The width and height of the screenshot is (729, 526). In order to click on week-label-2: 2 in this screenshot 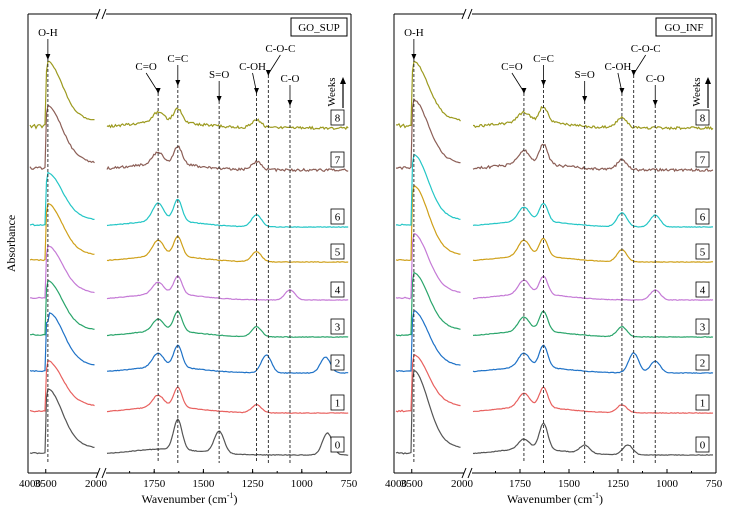, I will do `click(703, 364)`.